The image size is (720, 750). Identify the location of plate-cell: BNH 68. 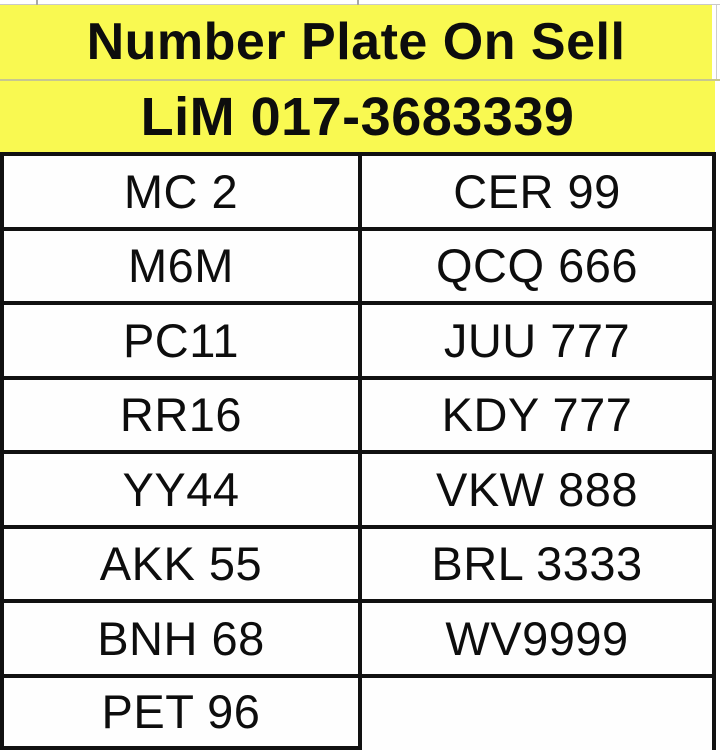
(179, 636).